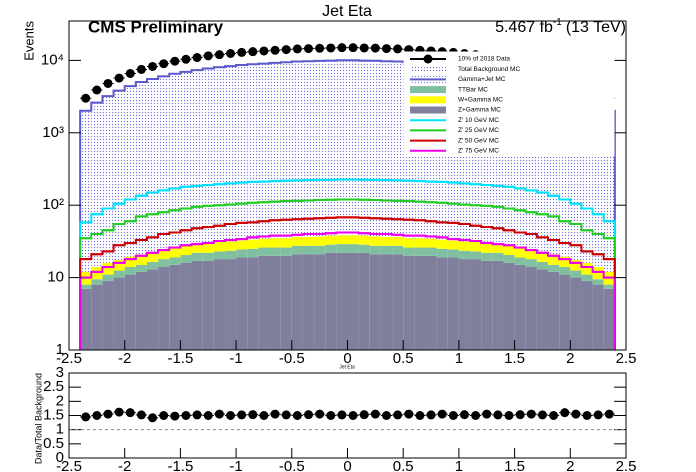  What do you see at coordinates (124, 465) in the screenshot?
I see `x-tick-label: -2` at bounding box center [124, 465].